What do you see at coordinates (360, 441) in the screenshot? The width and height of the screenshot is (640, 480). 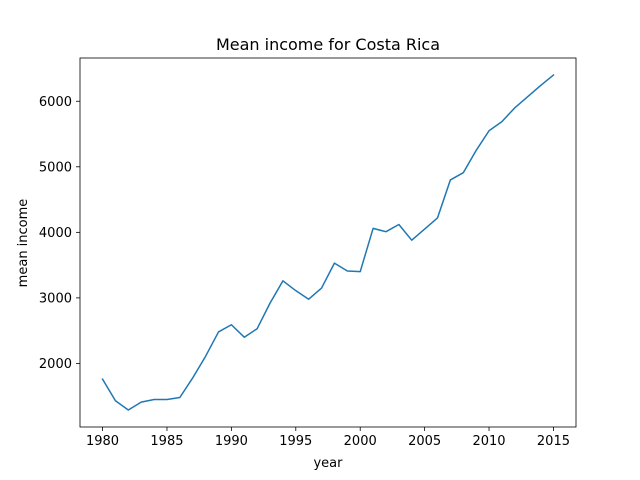 I see `x-tick-label: 2000` at bounding box center [360, 441].